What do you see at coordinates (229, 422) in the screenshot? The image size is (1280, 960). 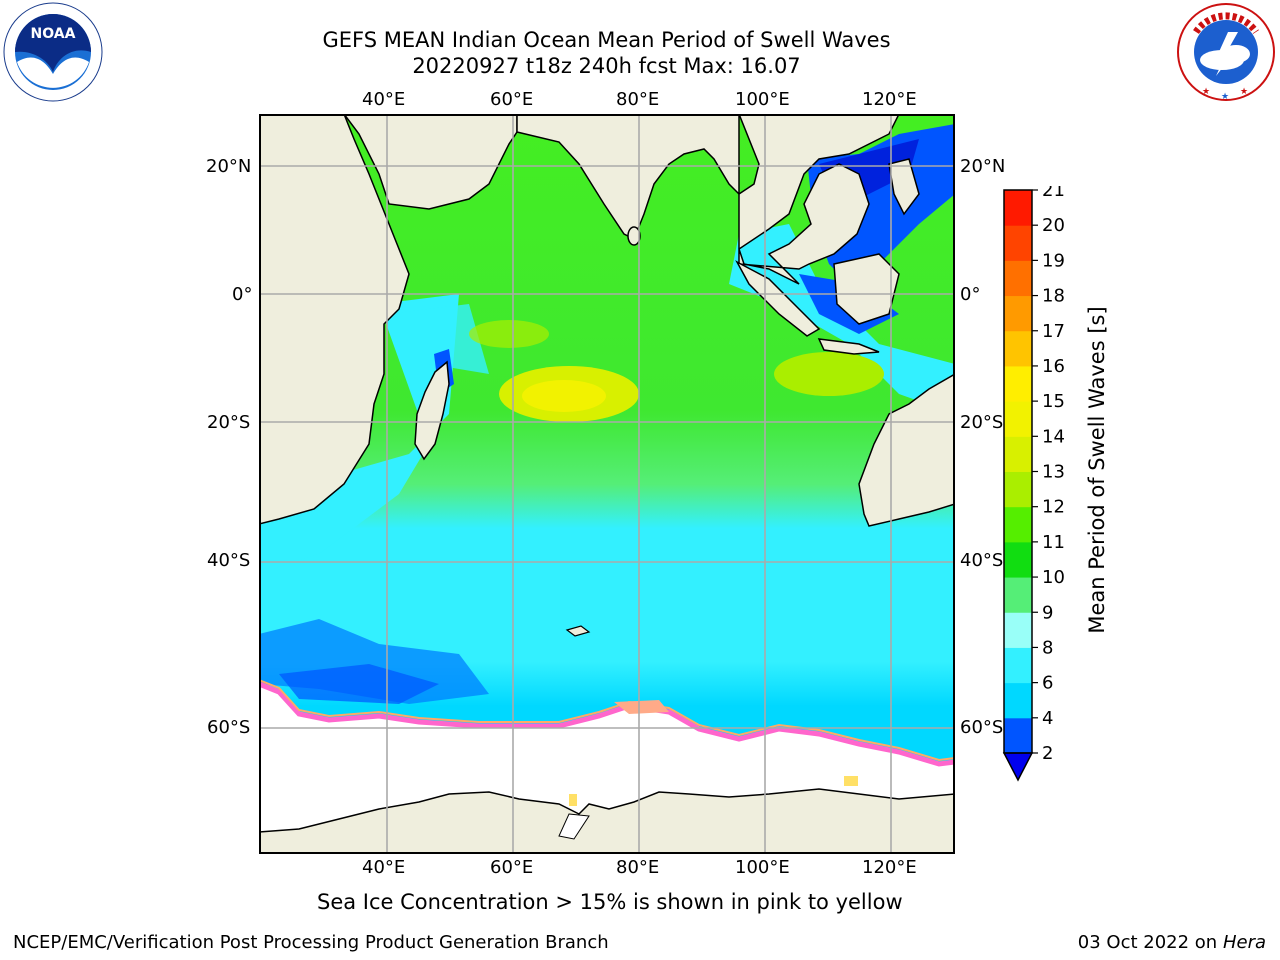 I see `lat-label-left-20s: 20°S` at bounding box center [229, 422].